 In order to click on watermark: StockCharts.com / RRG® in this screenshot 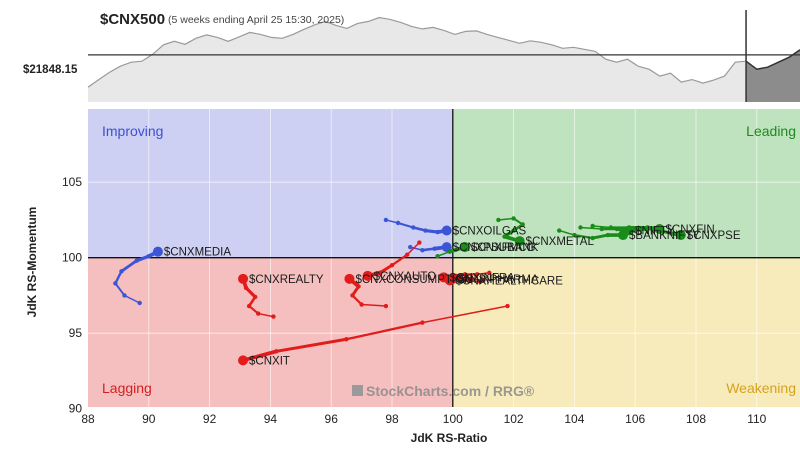, I will do `click(443, 391)`.